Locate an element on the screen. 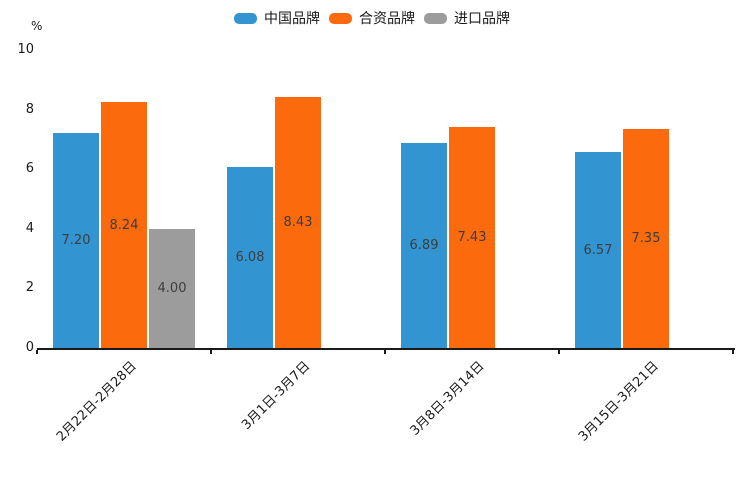 The height and width of the screenshot is (496, 744). legend-label-imported-brand: 进口品牌 is located at coordinates (482, 19).